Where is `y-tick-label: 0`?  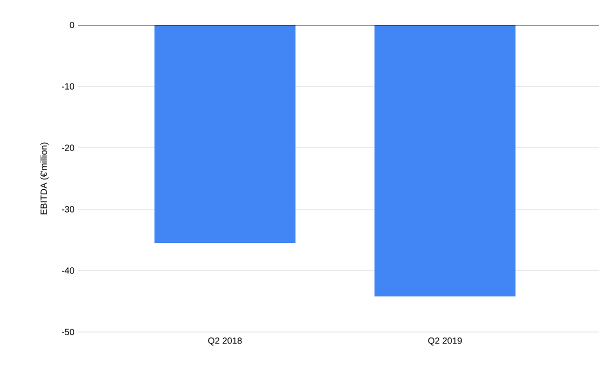
y-tick-label: 0 is located at coordinates (72, 25).